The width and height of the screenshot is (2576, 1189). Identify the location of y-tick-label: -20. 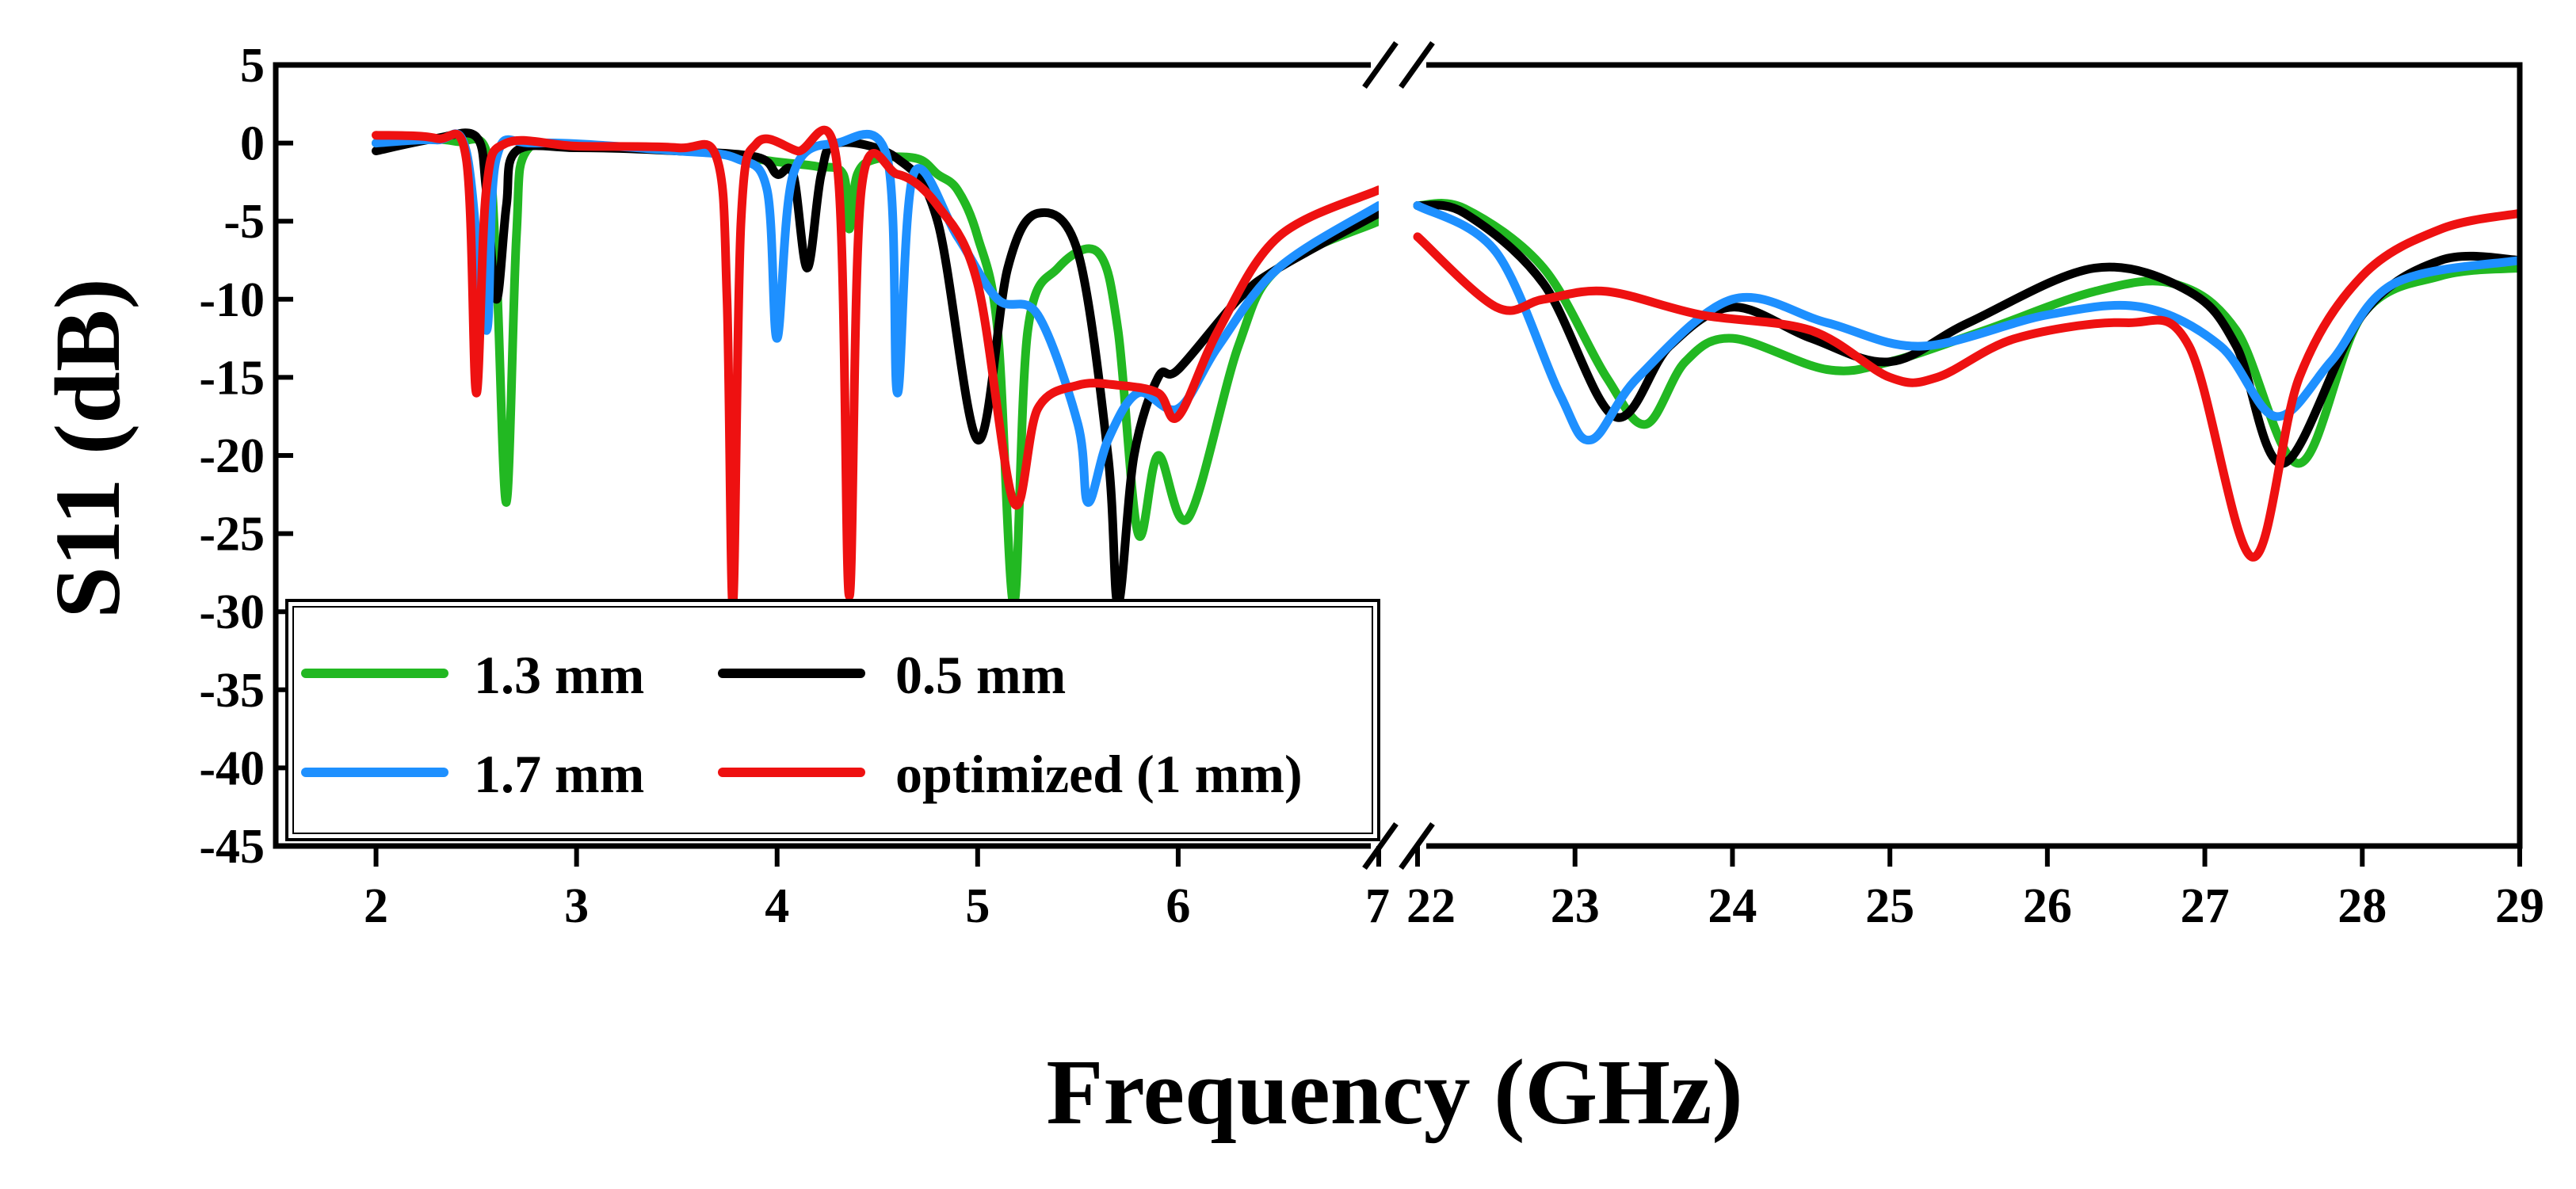
(232, 456).